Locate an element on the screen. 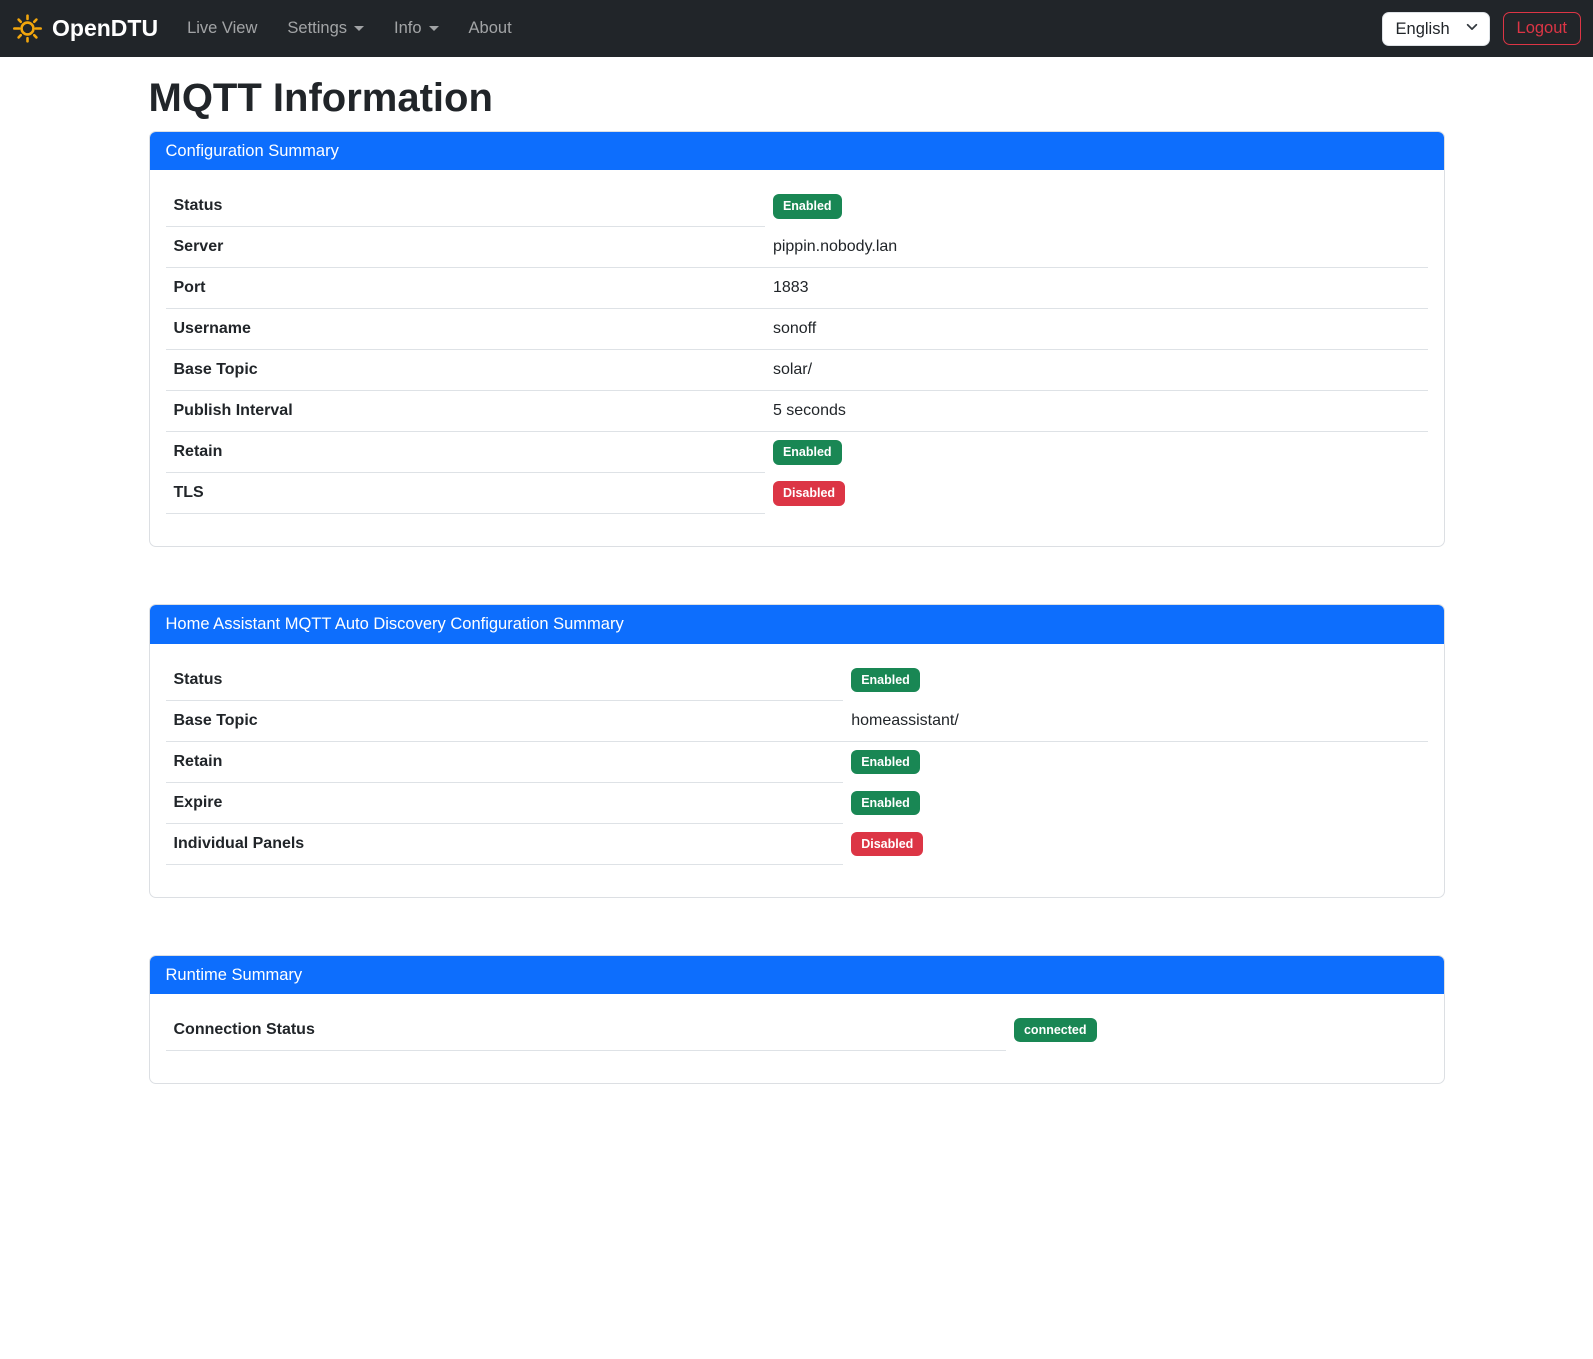  card-header-title: Configuration Summary is located at coordinates (796, 151).